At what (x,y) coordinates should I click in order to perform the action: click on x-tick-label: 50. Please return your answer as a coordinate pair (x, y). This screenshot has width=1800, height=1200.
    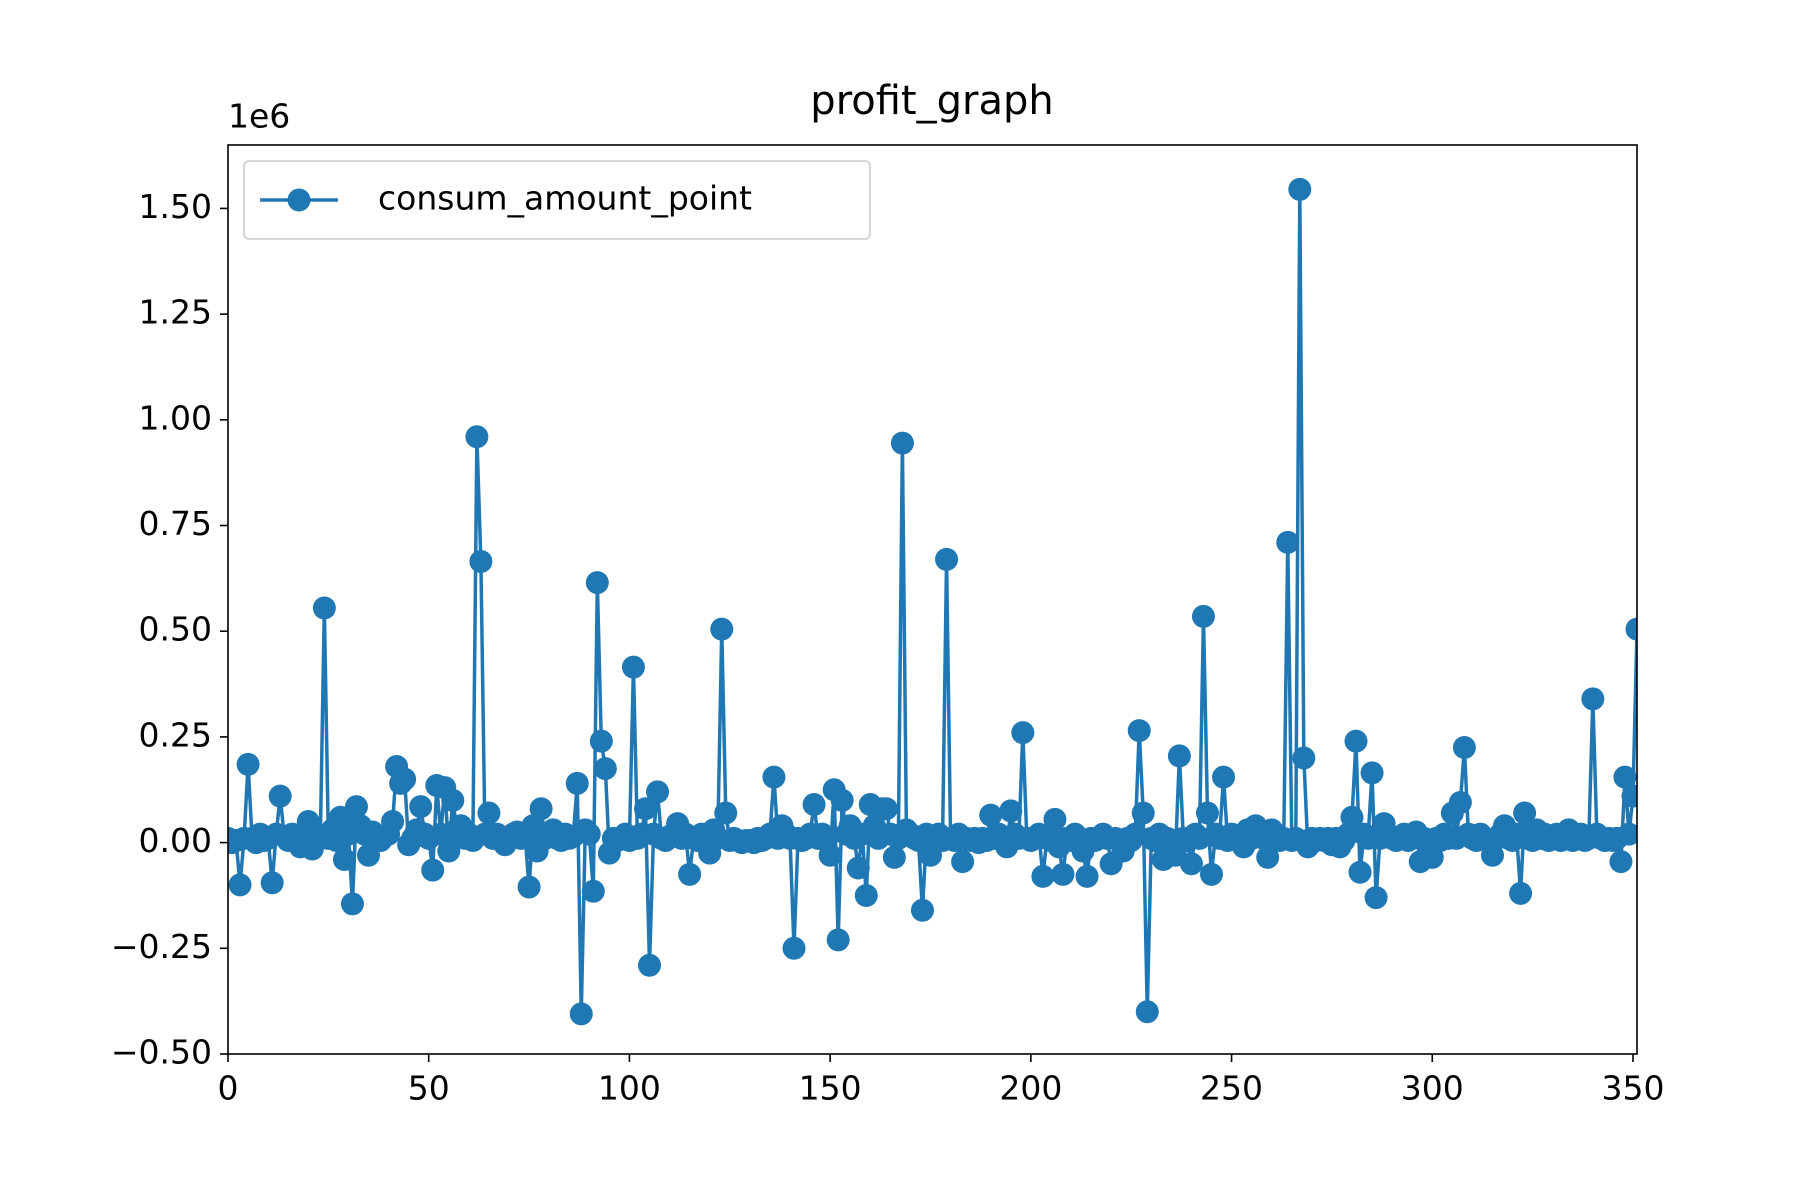
    Looking at the image, I should click on (429, 1088).